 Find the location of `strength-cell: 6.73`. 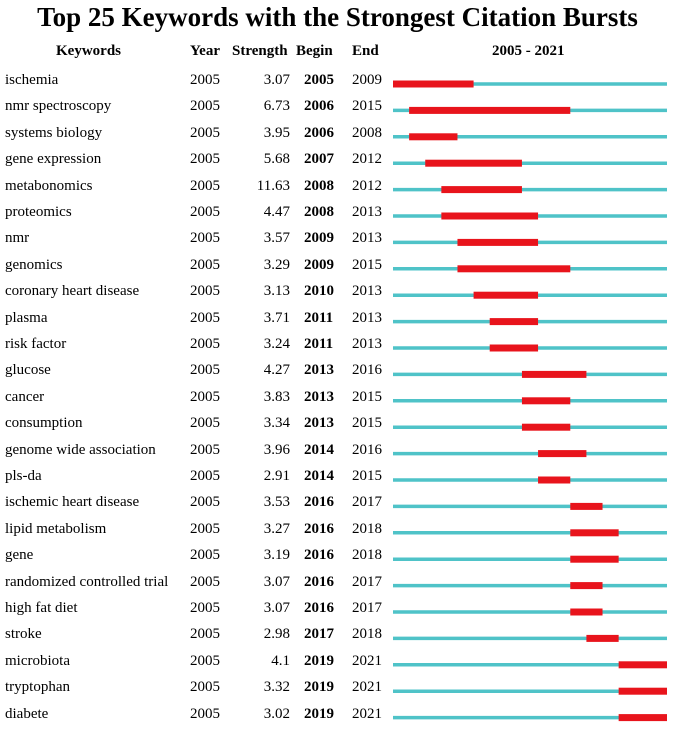

strength-cell: 6.73 is located at coordinates (276, 106).